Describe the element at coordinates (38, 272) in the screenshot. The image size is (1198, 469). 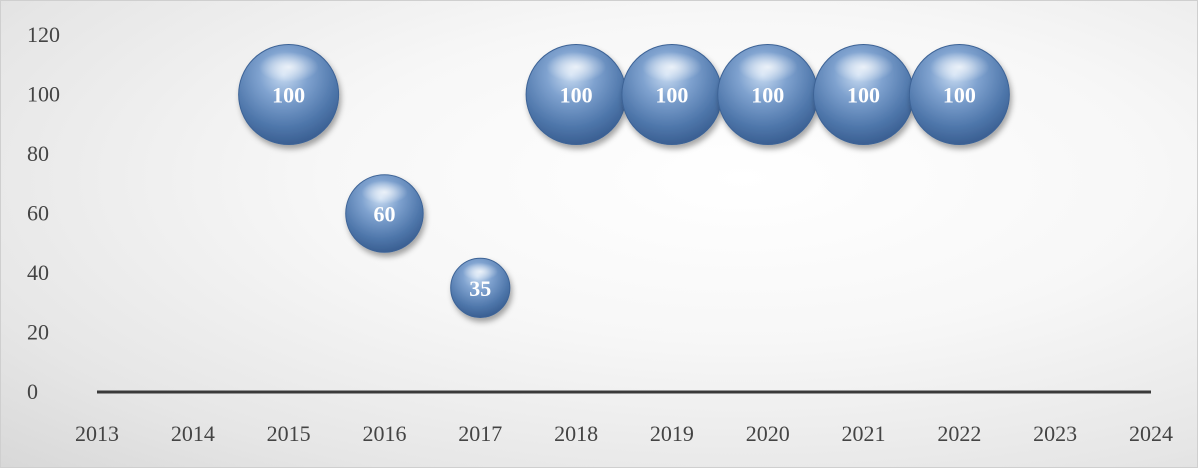
I see `y-tick-label: 40` at that location.